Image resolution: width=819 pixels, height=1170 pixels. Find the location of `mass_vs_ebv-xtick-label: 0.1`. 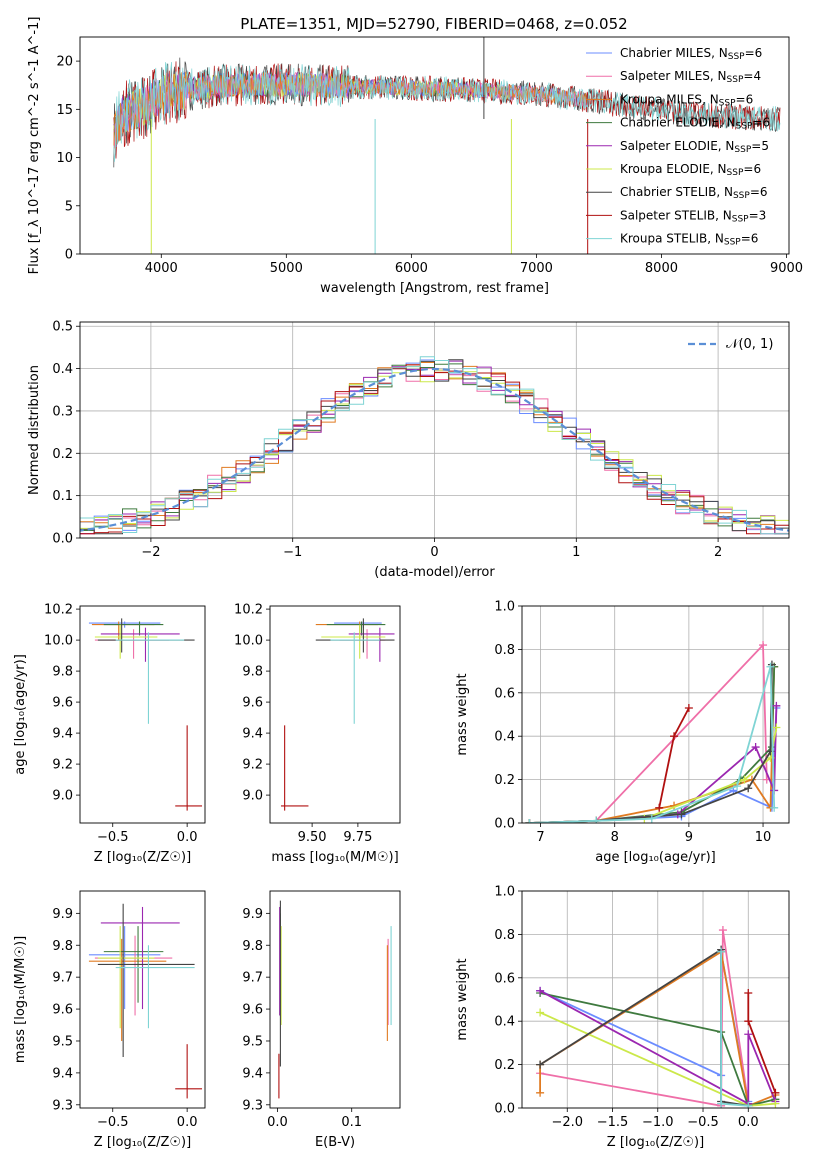

mass_vs_ebv-xtick-label: 0.1 is located at coordinates (351, 1122).